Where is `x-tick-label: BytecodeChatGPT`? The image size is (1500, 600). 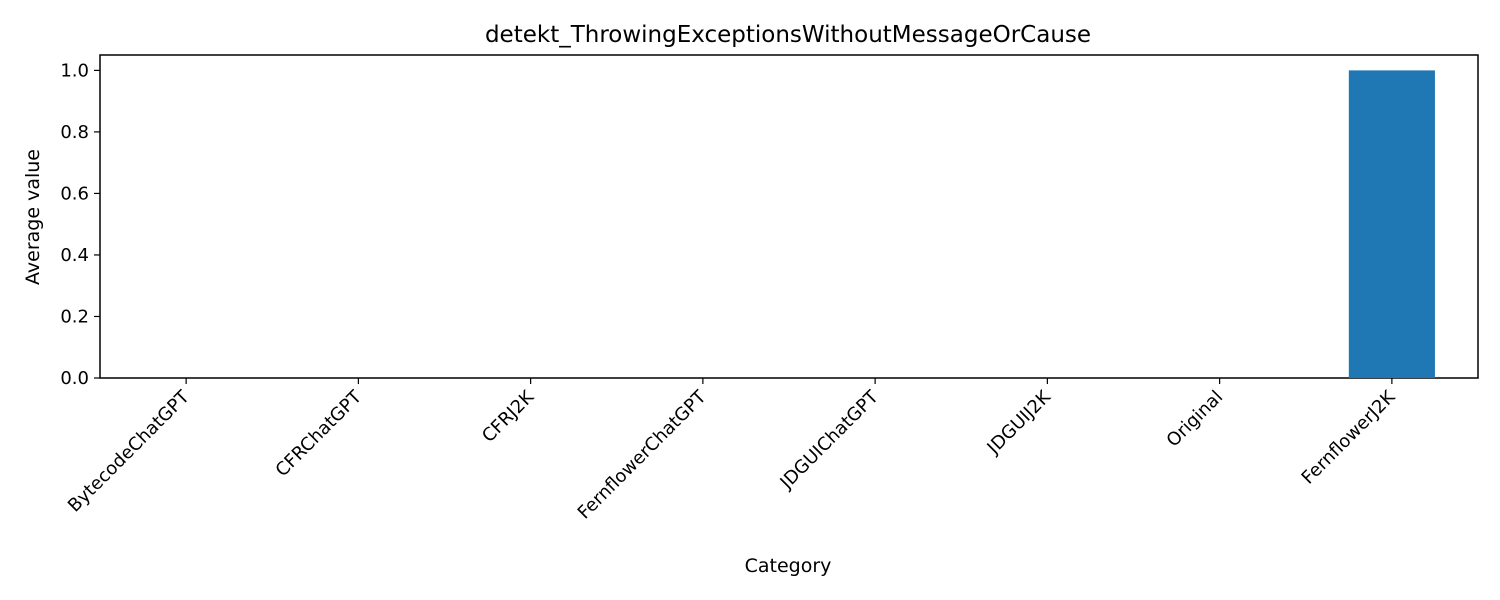
x-tick-label: BytecodeChatGPT is located at coordinates (129, 451).